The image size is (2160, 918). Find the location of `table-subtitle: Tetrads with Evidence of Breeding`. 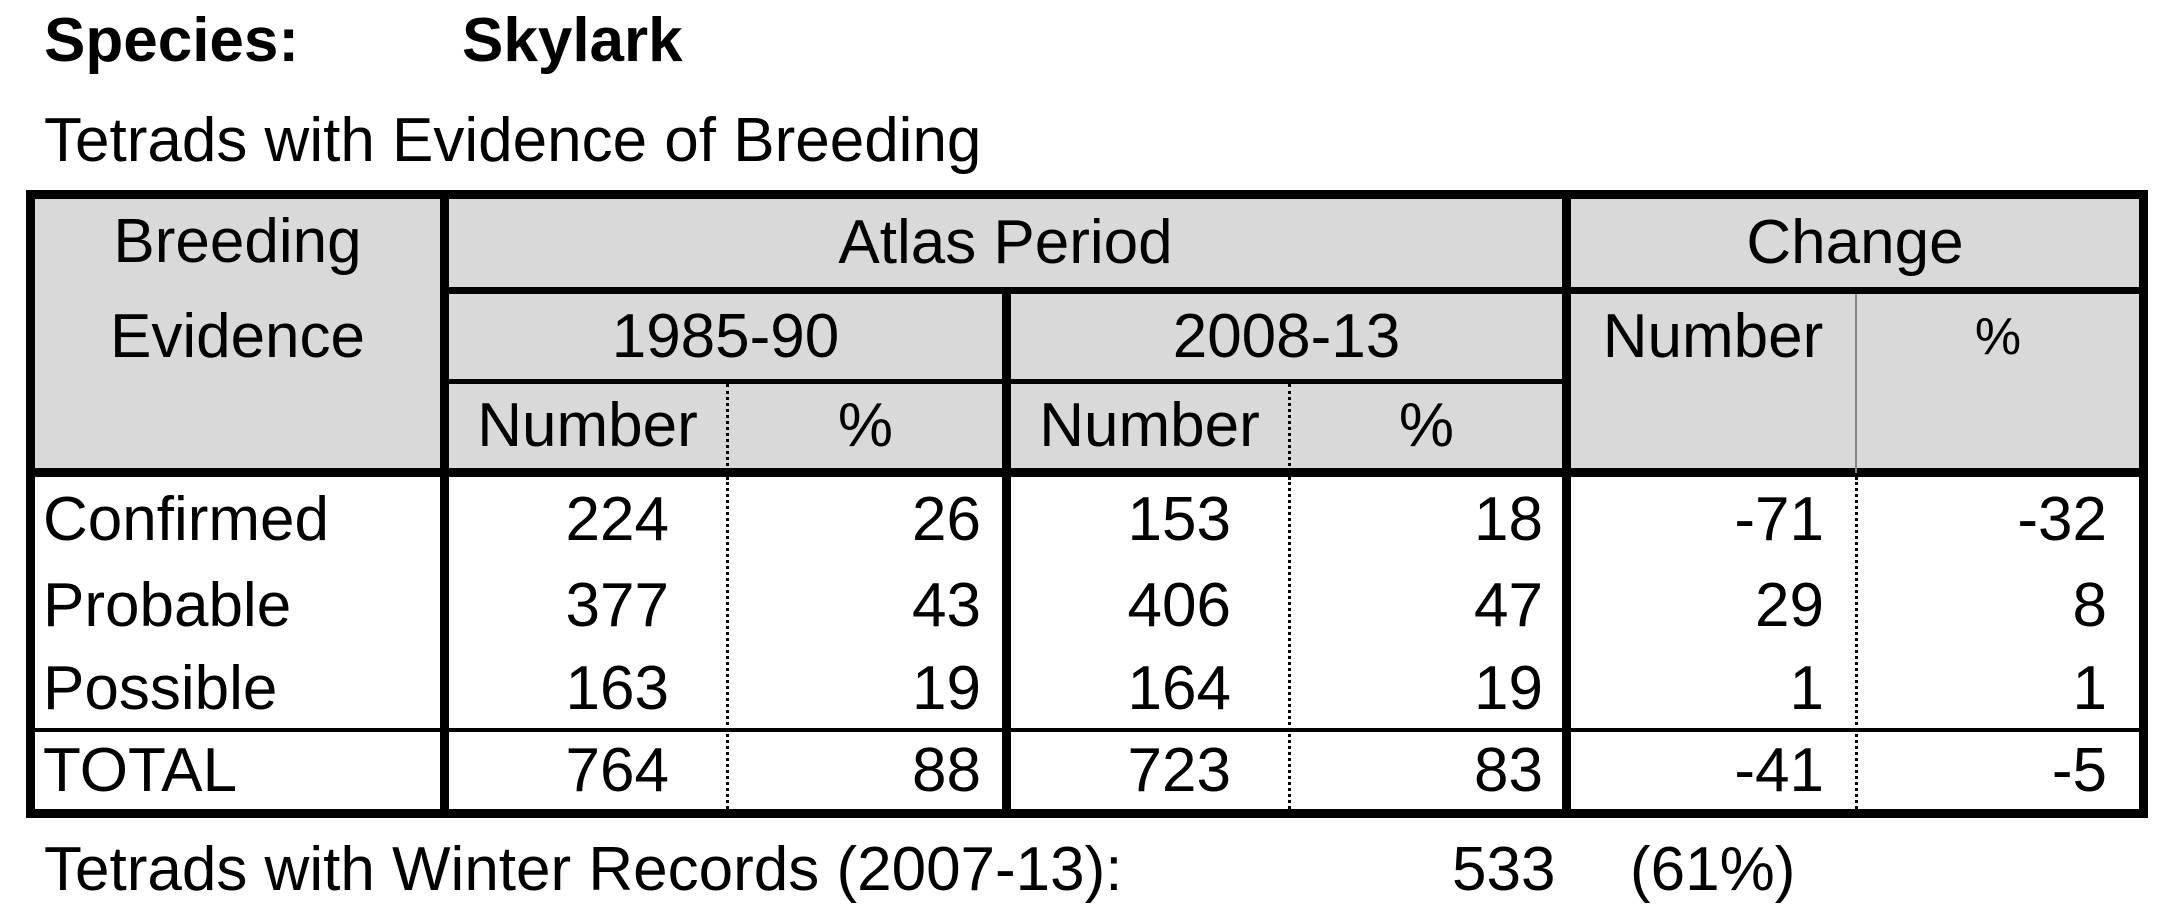

table-subtitle: Tetrads with Evidence of Breeding is located at coordinates (513, 140).